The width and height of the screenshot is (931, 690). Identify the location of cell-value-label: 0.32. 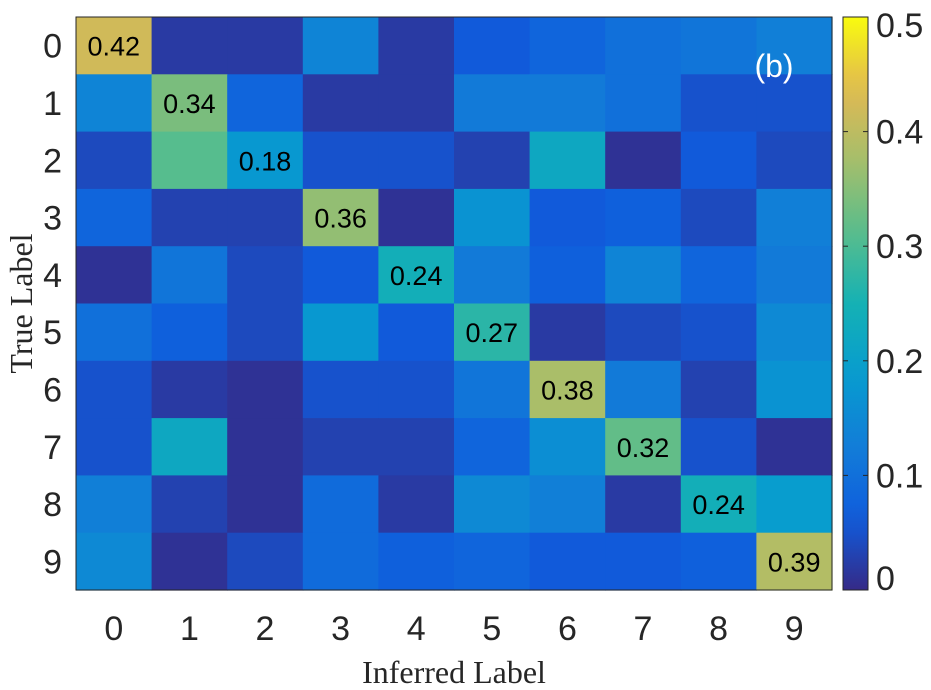
(643, 448).